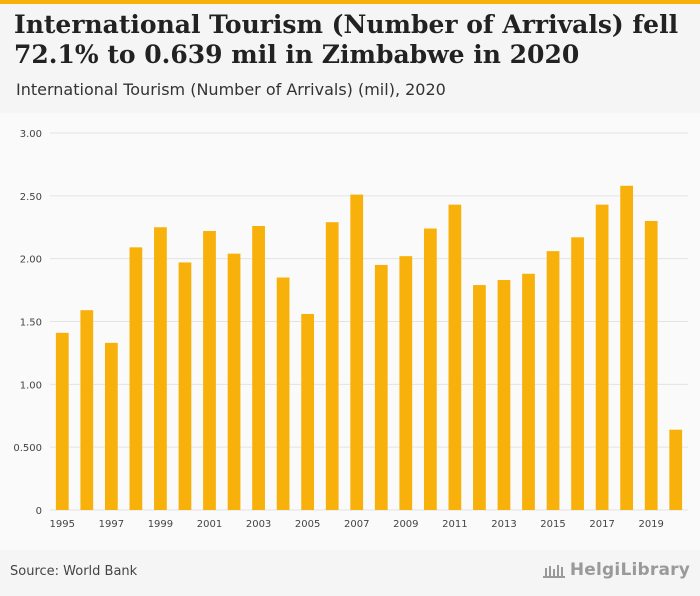 This screenshot has width=700, height=596. What do you see at coordinates (31, 197) in the screenshot?
I see `y-tick-label: 2.50` at bounding box center [31, 197].